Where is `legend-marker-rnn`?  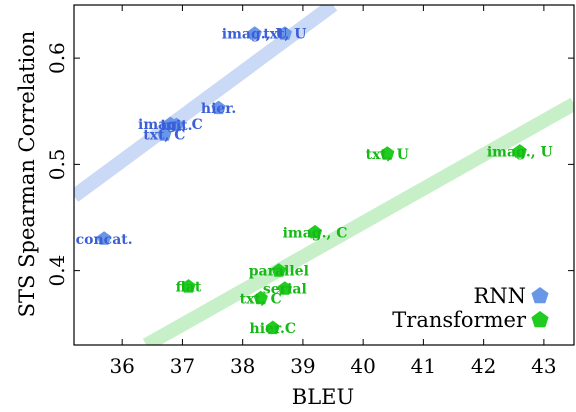 legend-marker-rnn is located at coordinates (540, 295).